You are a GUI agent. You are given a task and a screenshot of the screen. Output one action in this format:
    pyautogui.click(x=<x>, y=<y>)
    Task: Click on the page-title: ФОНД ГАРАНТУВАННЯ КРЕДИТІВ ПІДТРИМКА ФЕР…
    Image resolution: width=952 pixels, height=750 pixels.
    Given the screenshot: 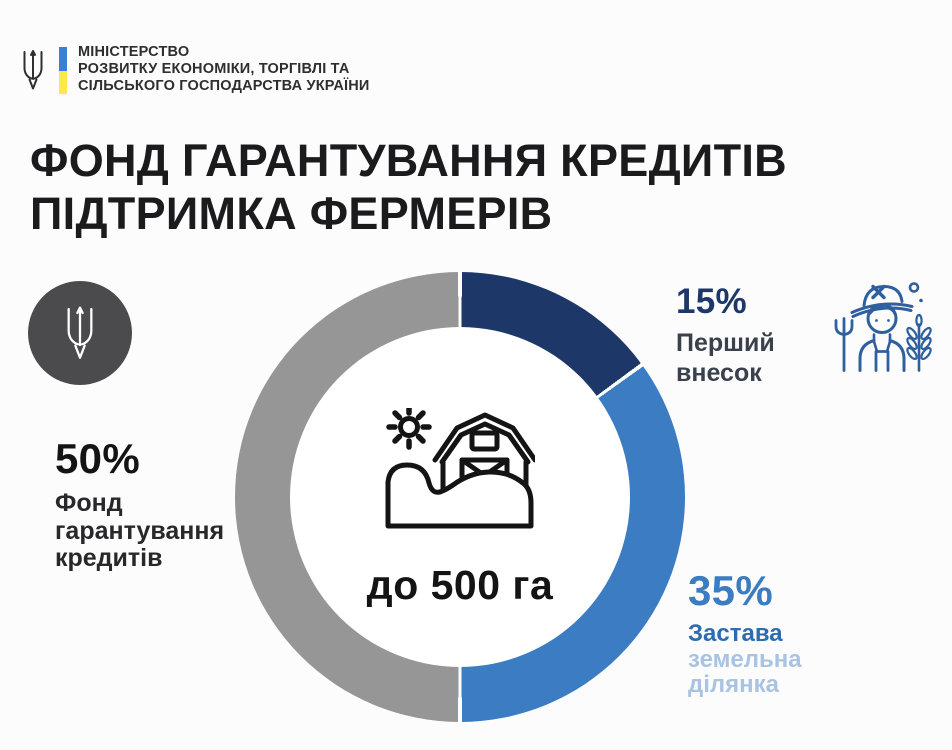 What is the action you would take?
    pyautogui.click(x=460, y=187)
    